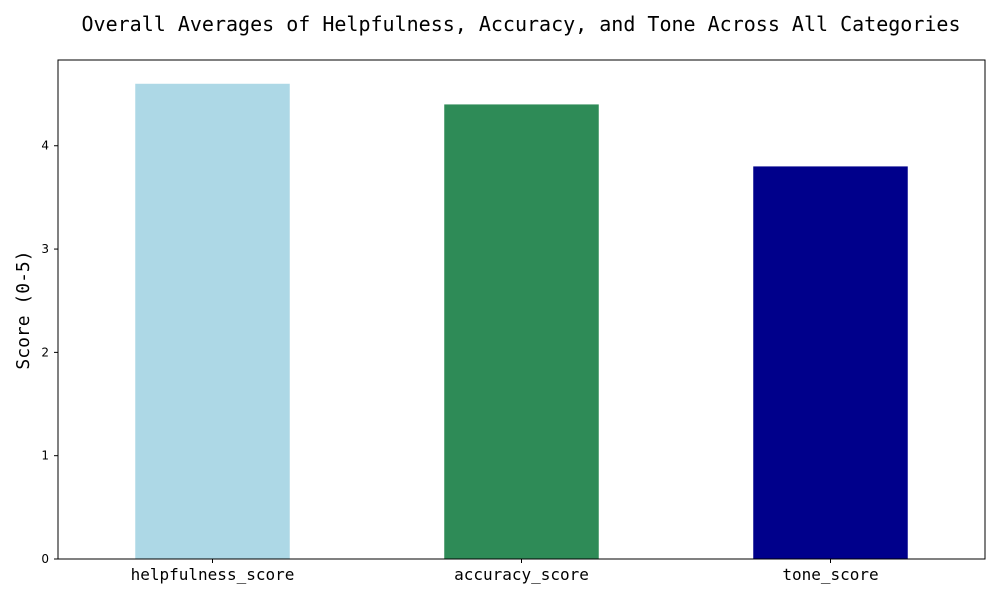 This screenshot has width=1000, height=600. What do you see at coordinates (521, 331) in the screenshot?
I see `bar-accuracy-score` at bounding box center [521, 331].